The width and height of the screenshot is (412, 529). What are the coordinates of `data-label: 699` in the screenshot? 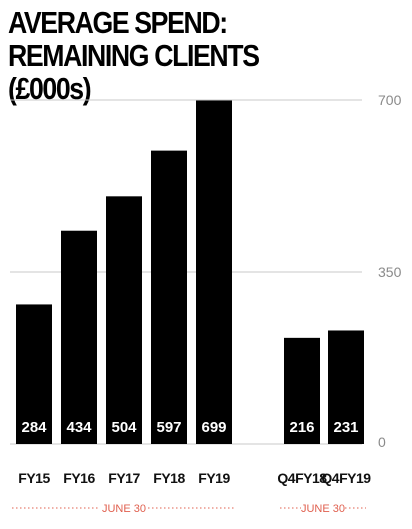 It's located at (213, 427).